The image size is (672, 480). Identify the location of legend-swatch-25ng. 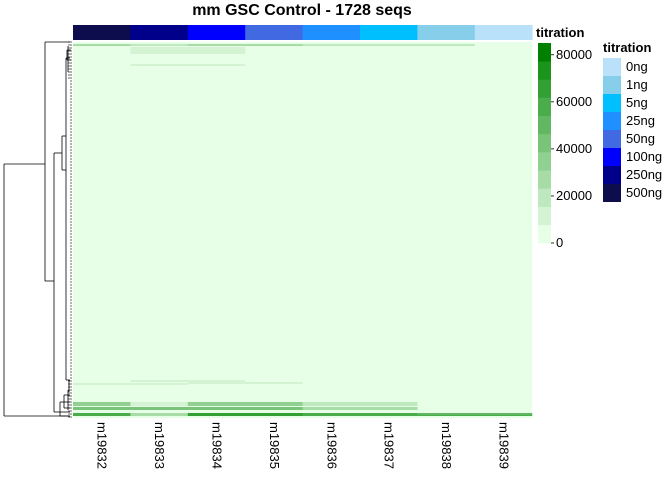
(612, 121).